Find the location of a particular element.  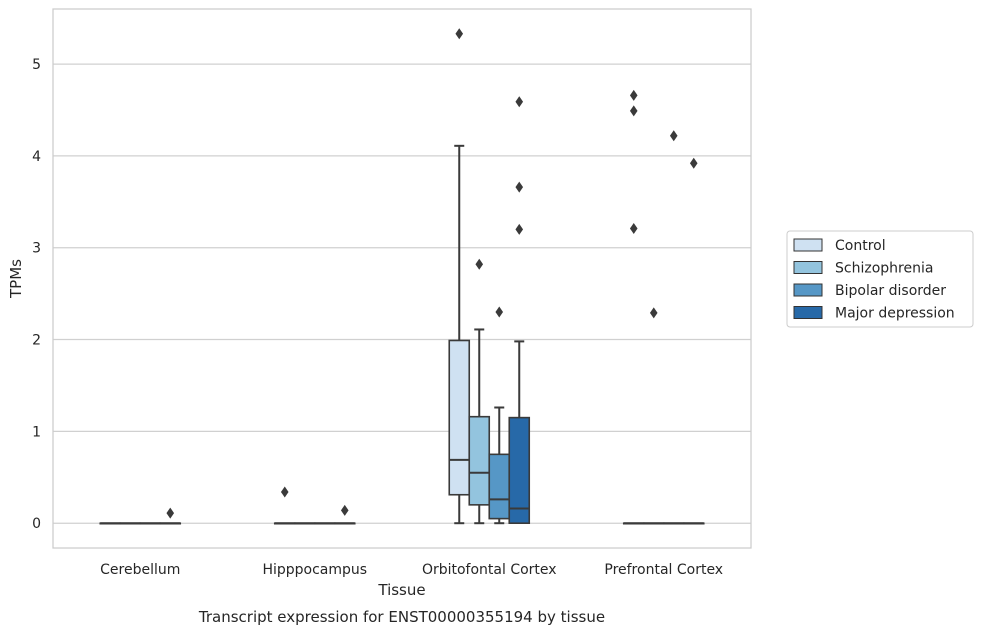

y-axis-label: TPMs is located at coordinates (16, 279).